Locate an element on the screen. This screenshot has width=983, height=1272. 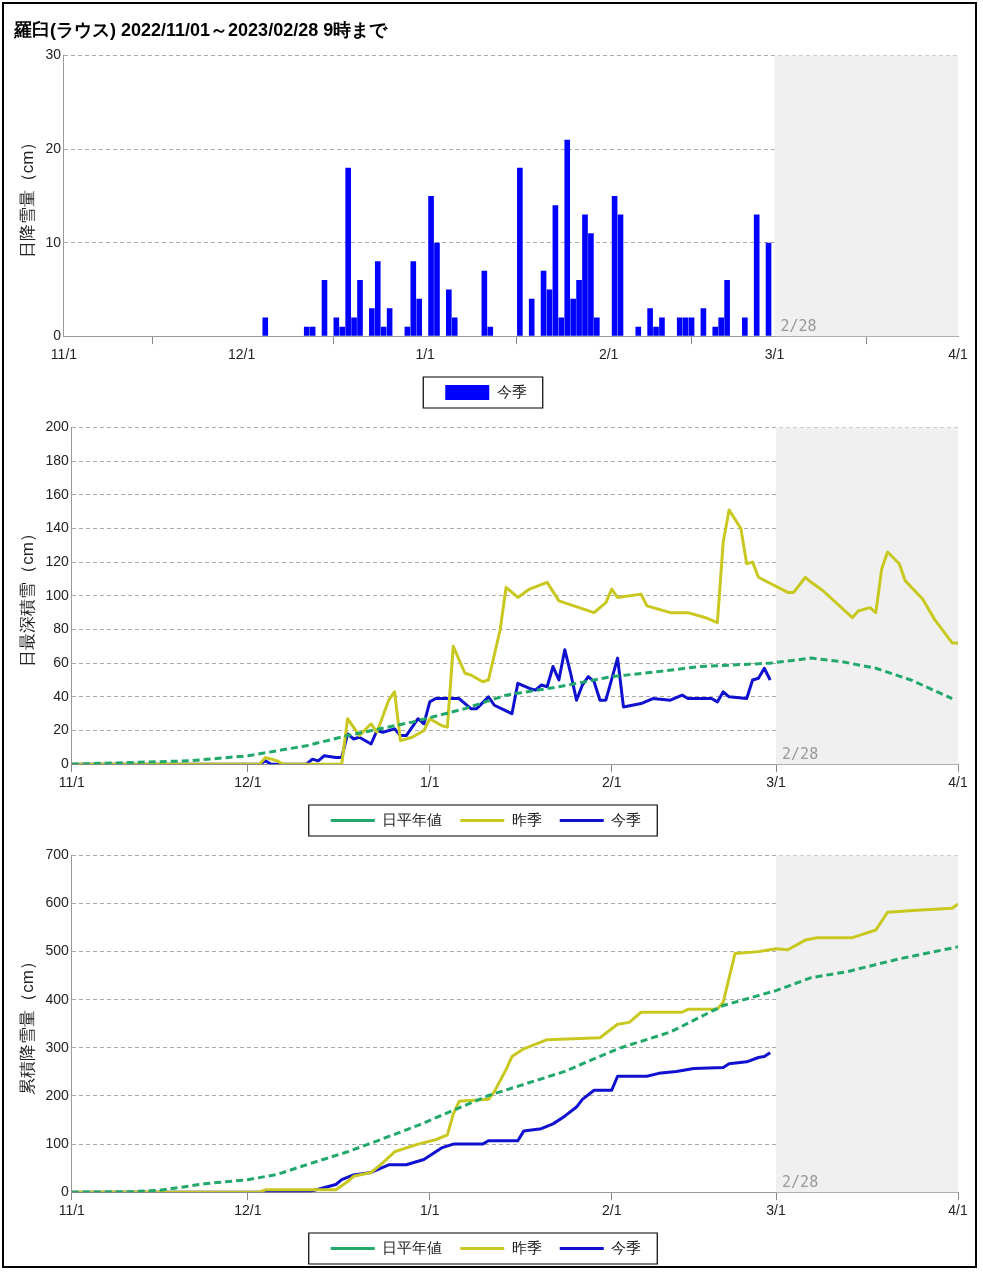
y-tick-label: 10 is located at coordinates (53, 241).